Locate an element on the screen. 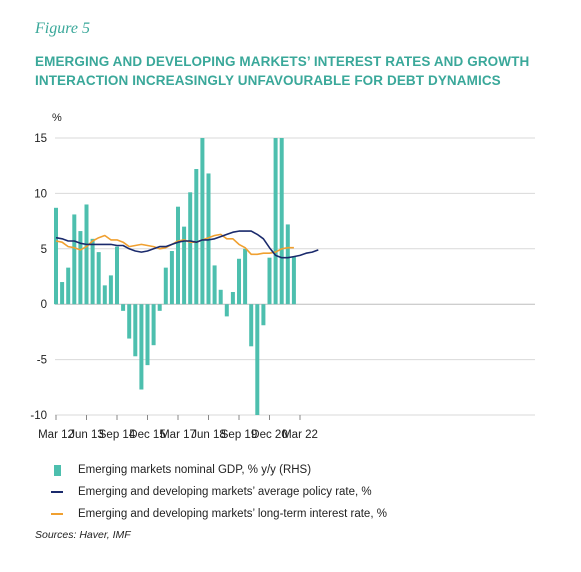 Image resolution: width=581 pixels, height=572 pixels. x-tick-label: Jun 13 is located at coordinates (86, 435).